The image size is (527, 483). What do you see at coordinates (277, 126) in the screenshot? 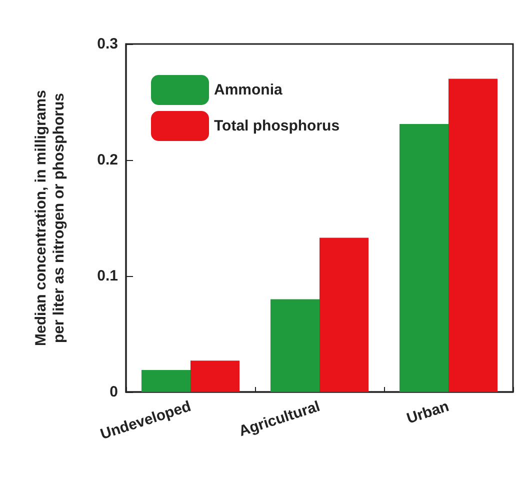
I see `legend-label: Total phosphorus` at bounding box center [277, 126].